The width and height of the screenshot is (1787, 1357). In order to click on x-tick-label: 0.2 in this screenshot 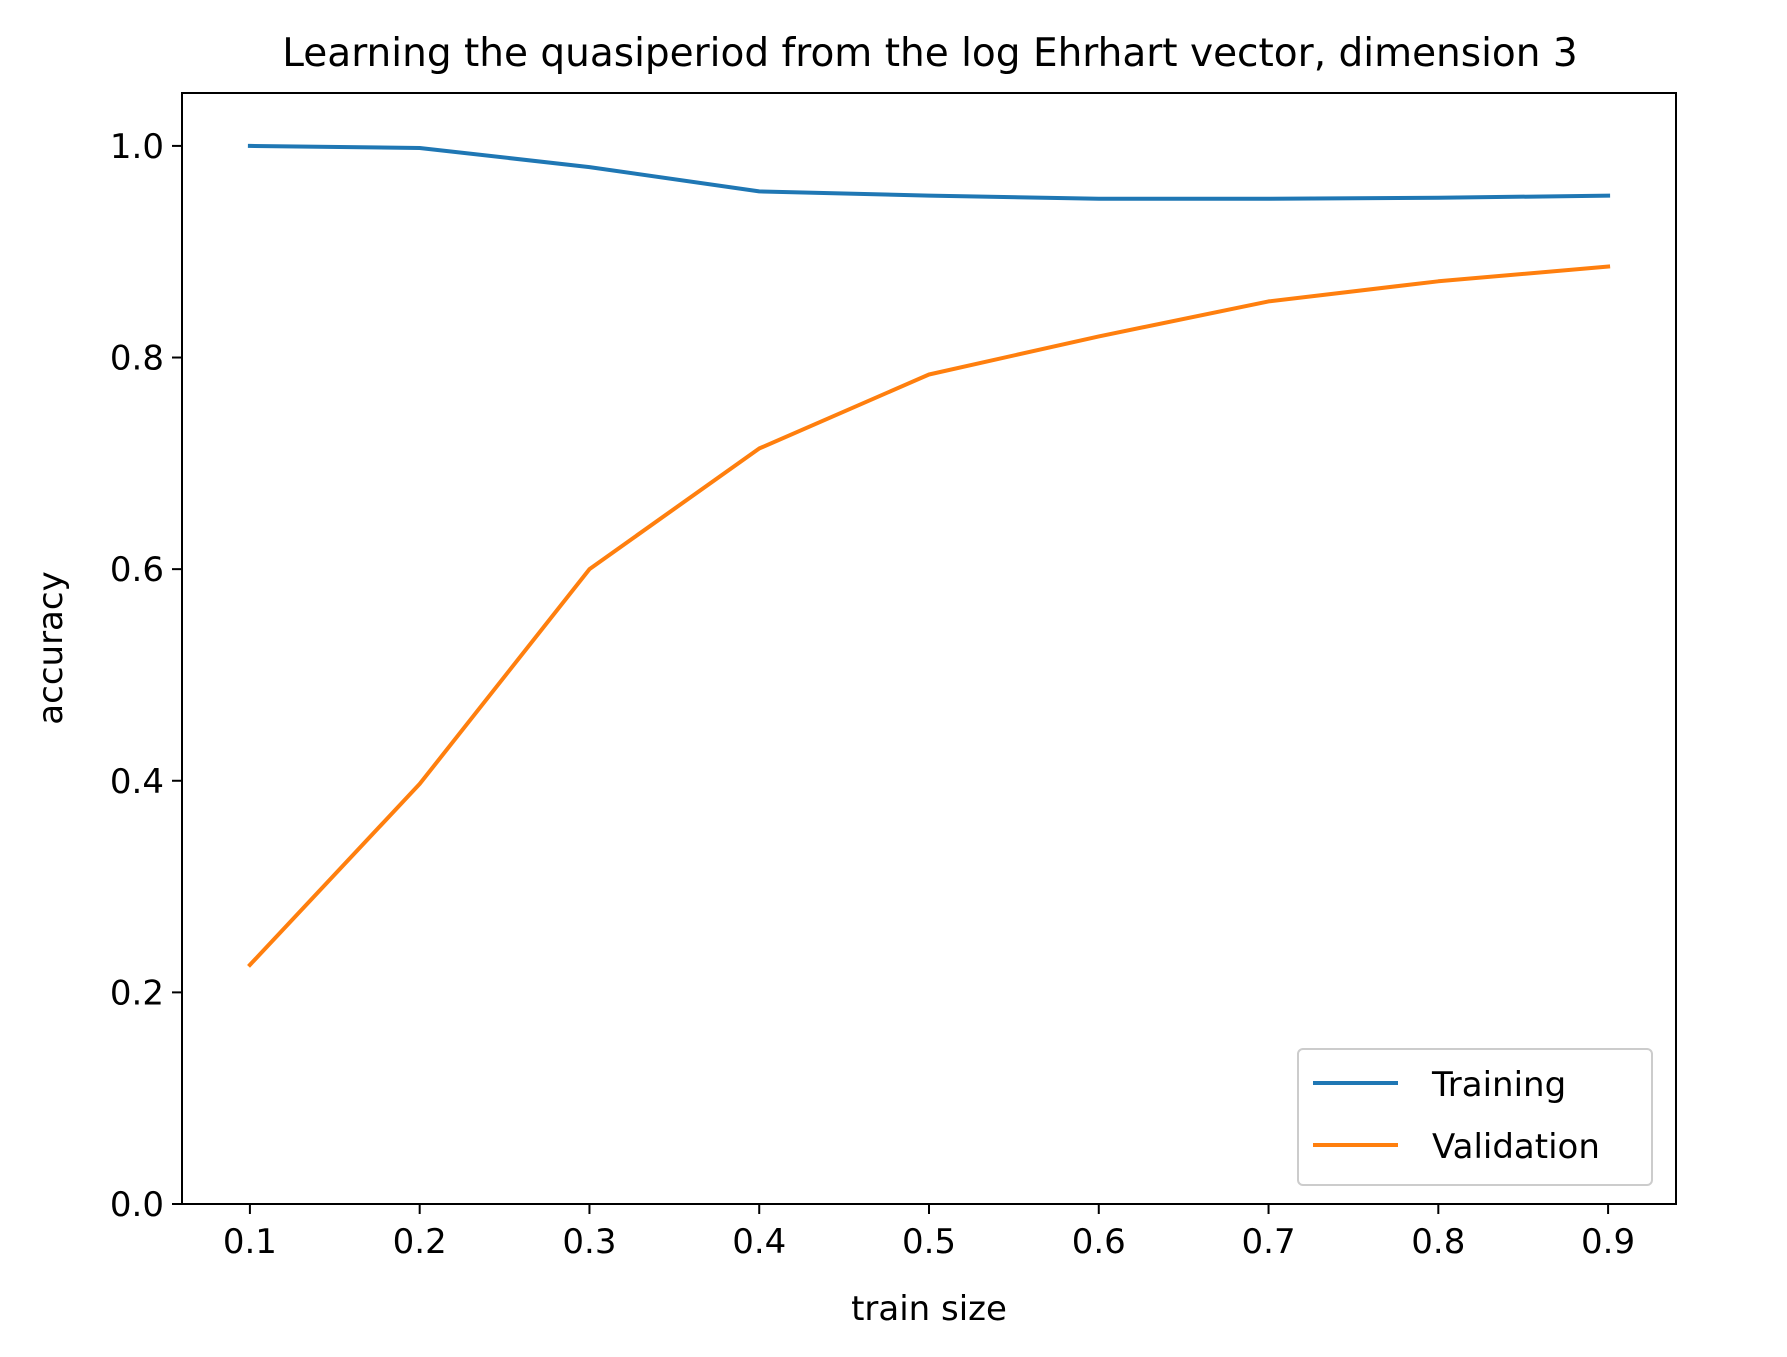, I will do `click(420, 1242)`.